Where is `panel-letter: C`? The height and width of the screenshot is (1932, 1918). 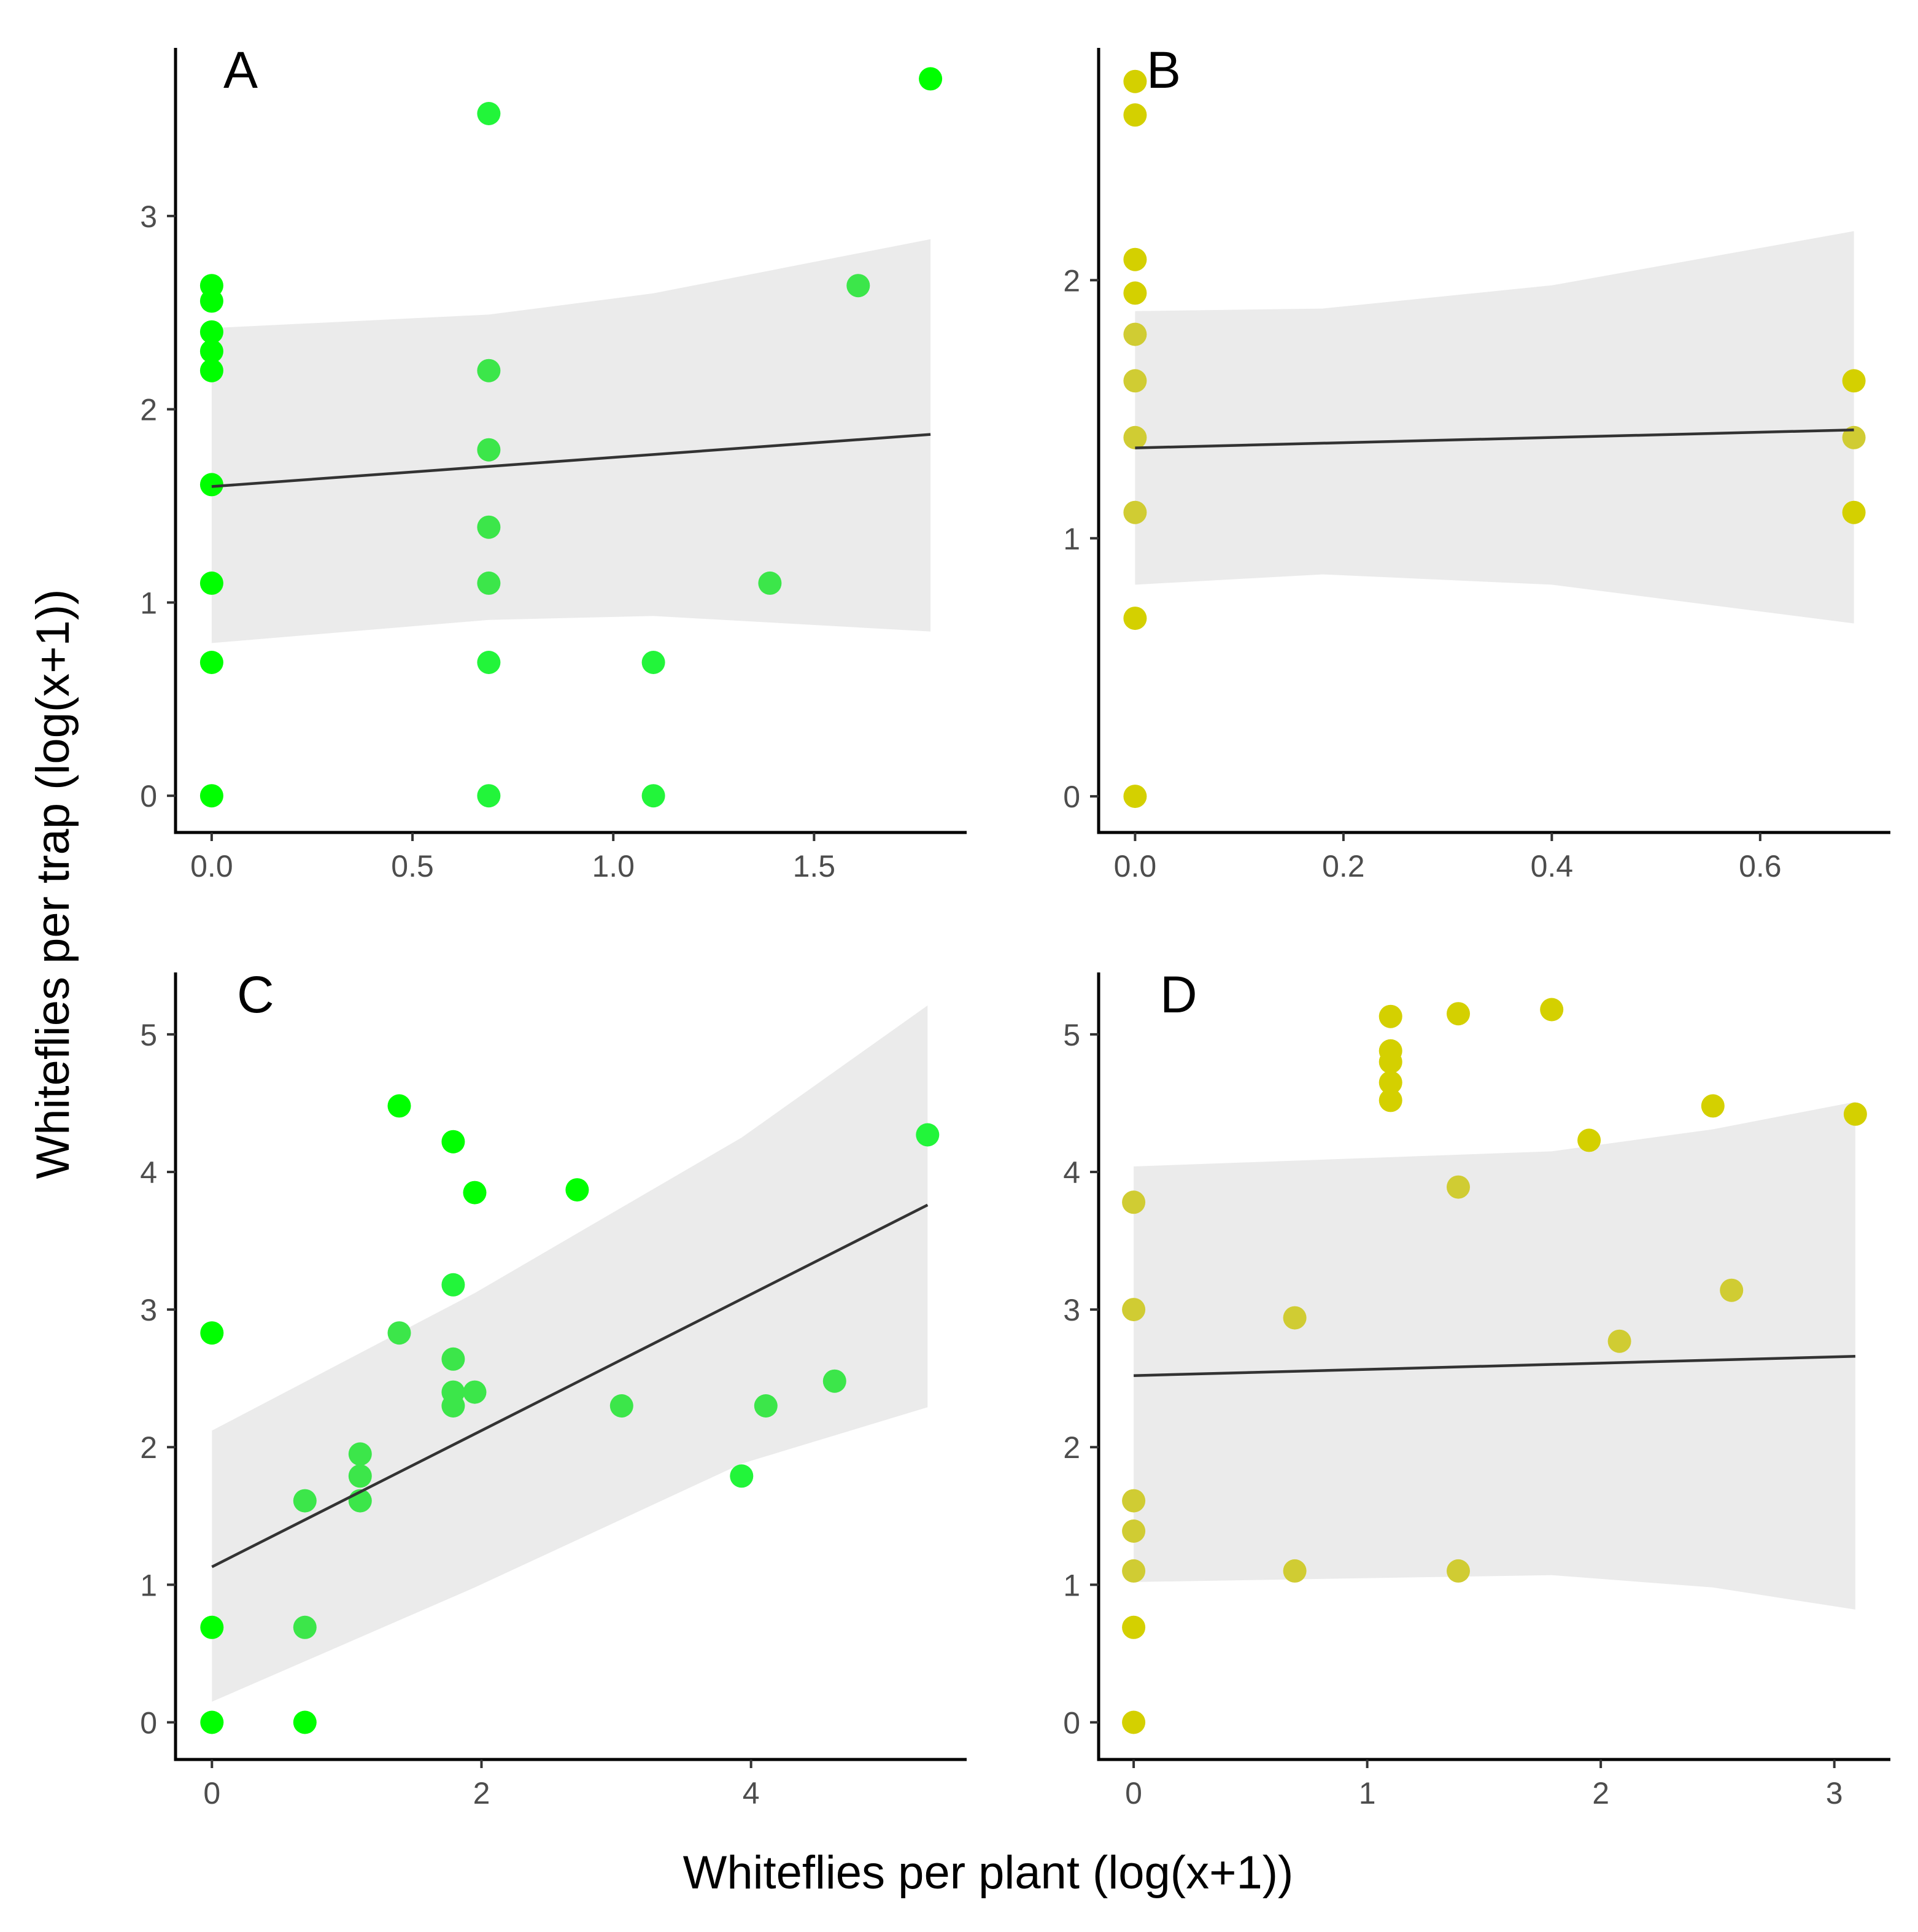 panel-letter: C is located at coordinates (255, 994).